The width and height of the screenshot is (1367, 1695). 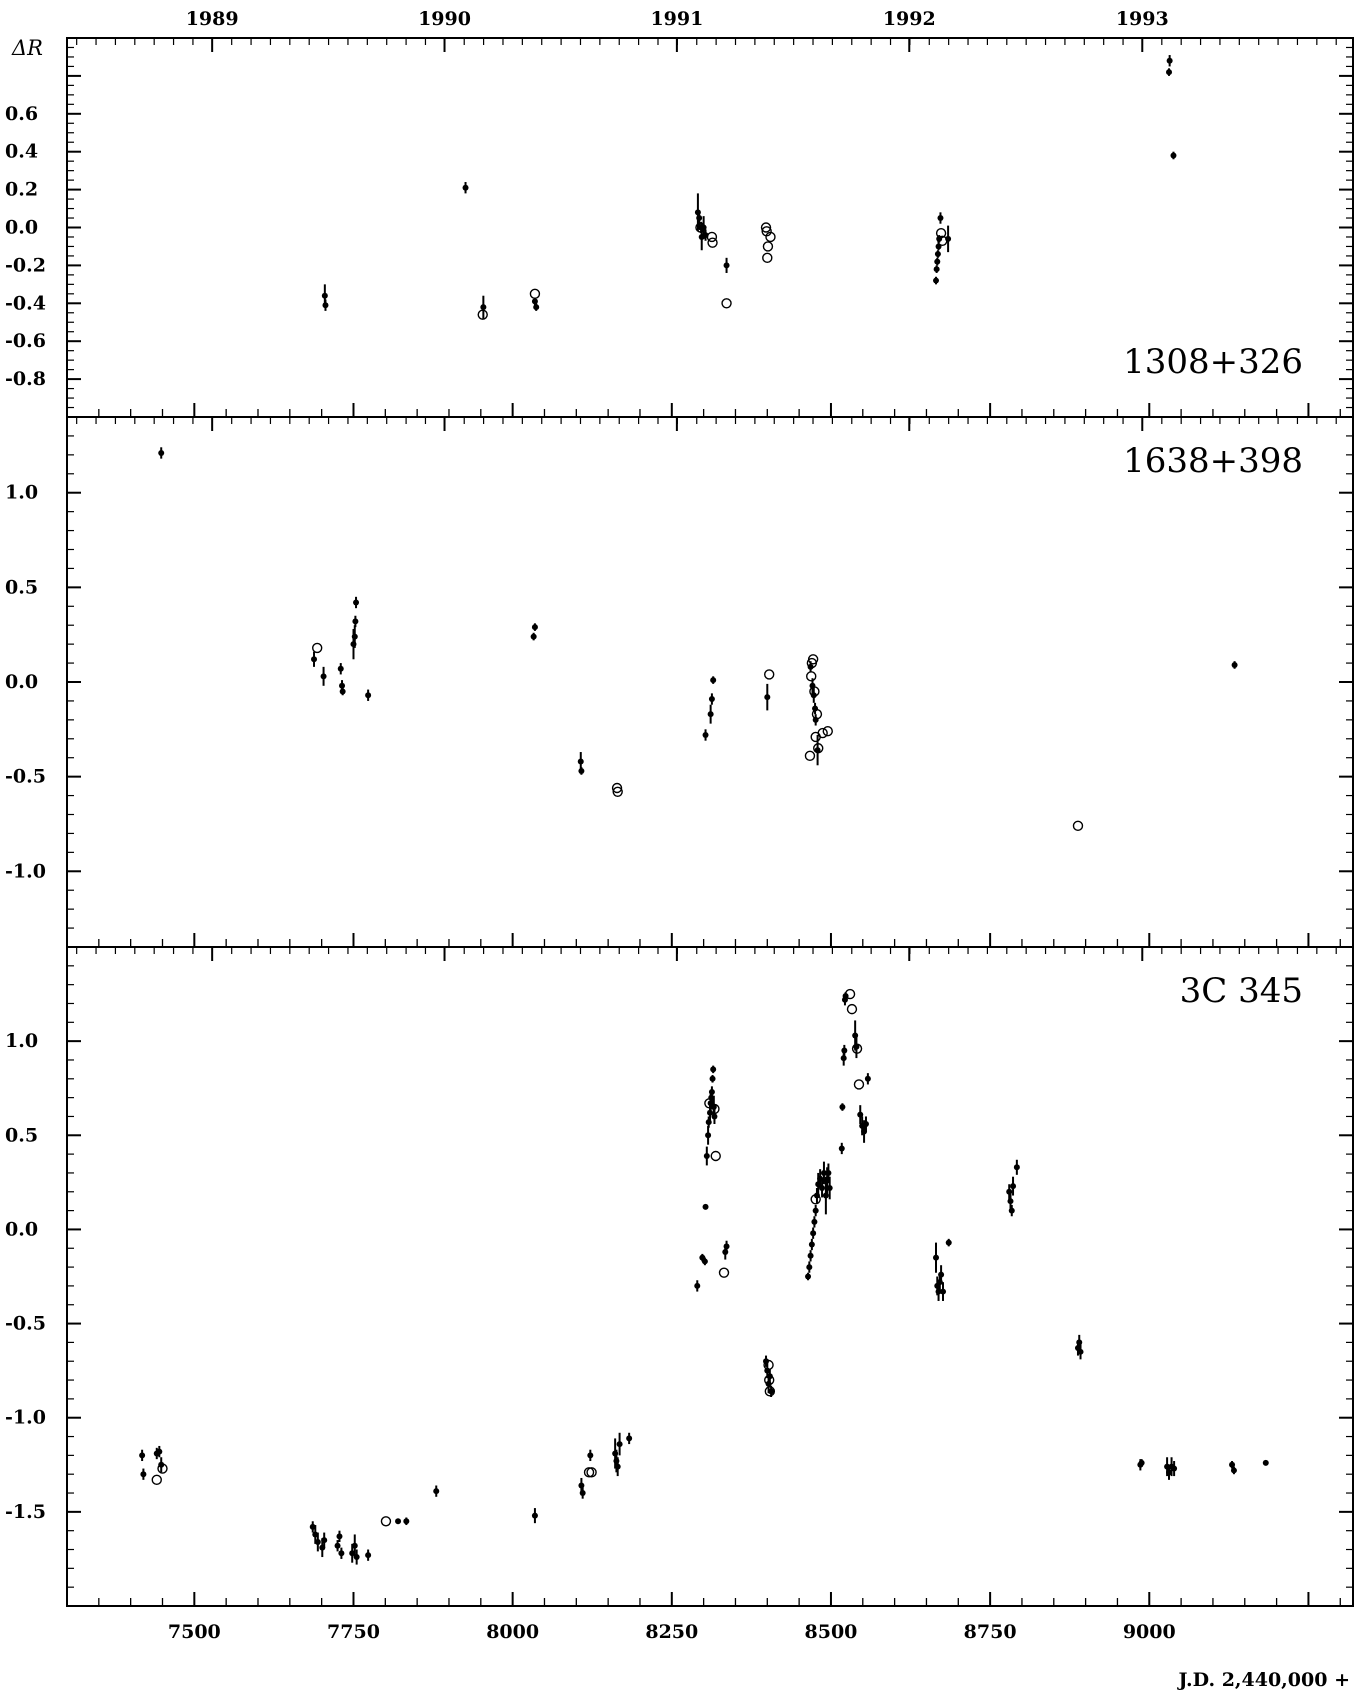 I want to click on y-tick-label: 1.0, so click(x=21, y=1041).